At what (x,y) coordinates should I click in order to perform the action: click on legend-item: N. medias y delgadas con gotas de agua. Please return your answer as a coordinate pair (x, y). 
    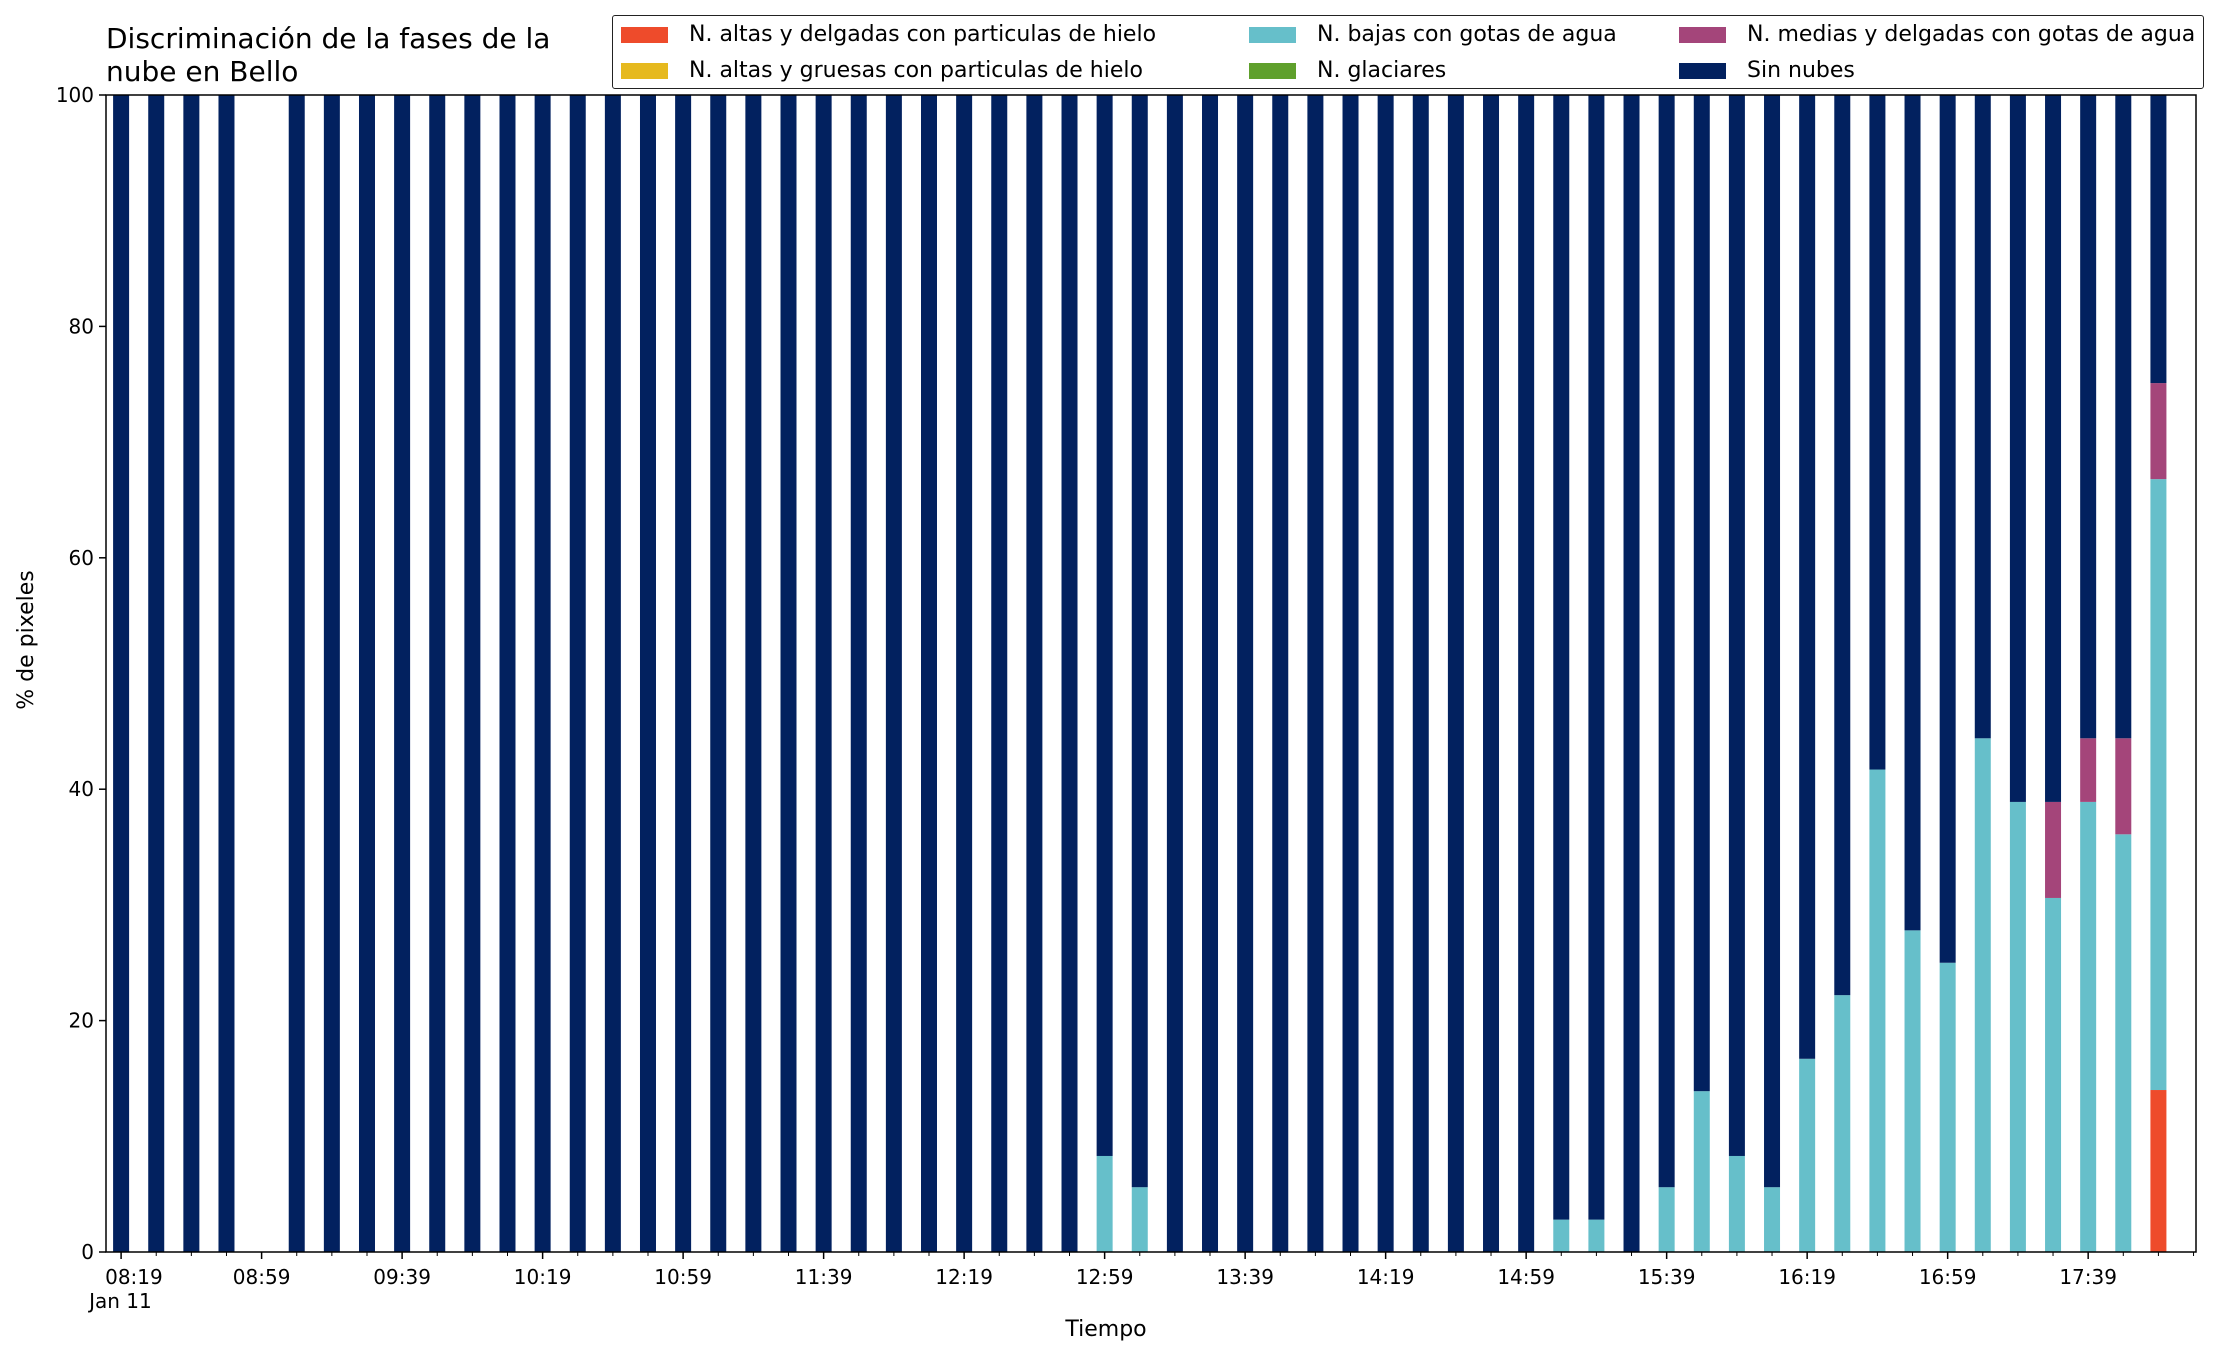
    Looking at the image, I should click on (1937, 34).